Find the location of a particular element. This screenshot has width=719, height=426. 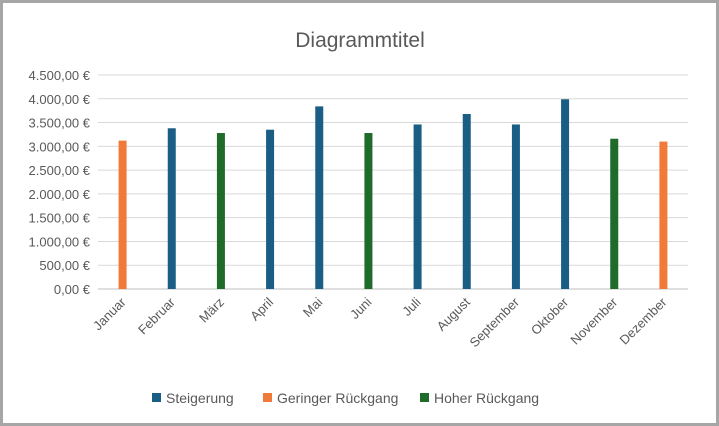

y-tick-label: 1.000,00 € is located at coordinates (60, 241).